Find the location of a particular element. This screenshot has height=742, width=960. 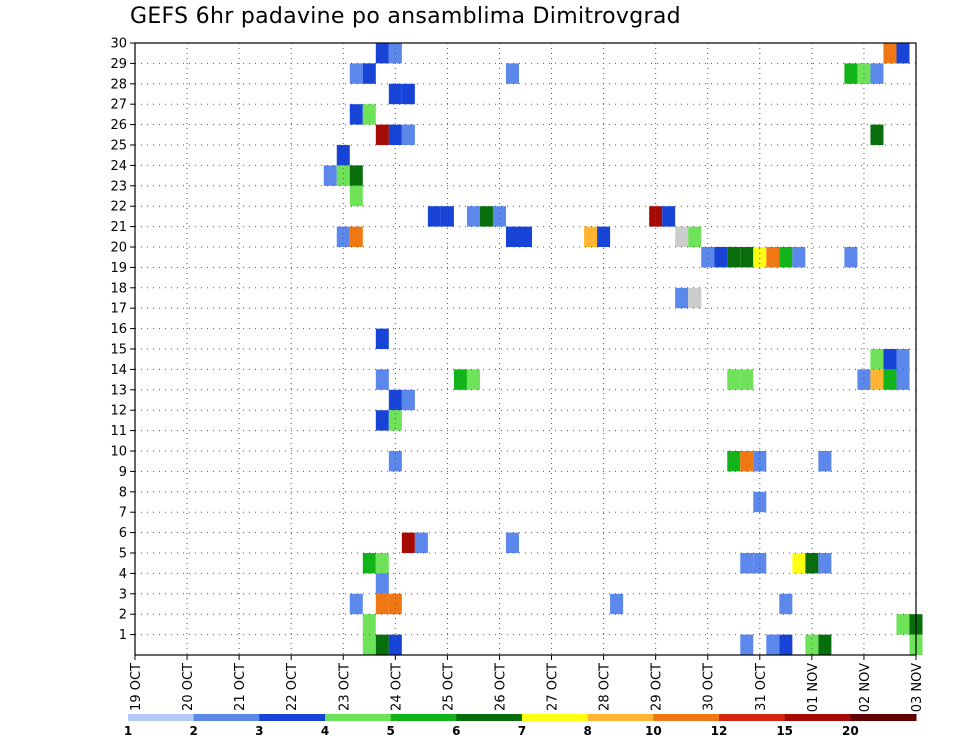

x-tick-label: 28 OCT is located at coordinates (605, 687).